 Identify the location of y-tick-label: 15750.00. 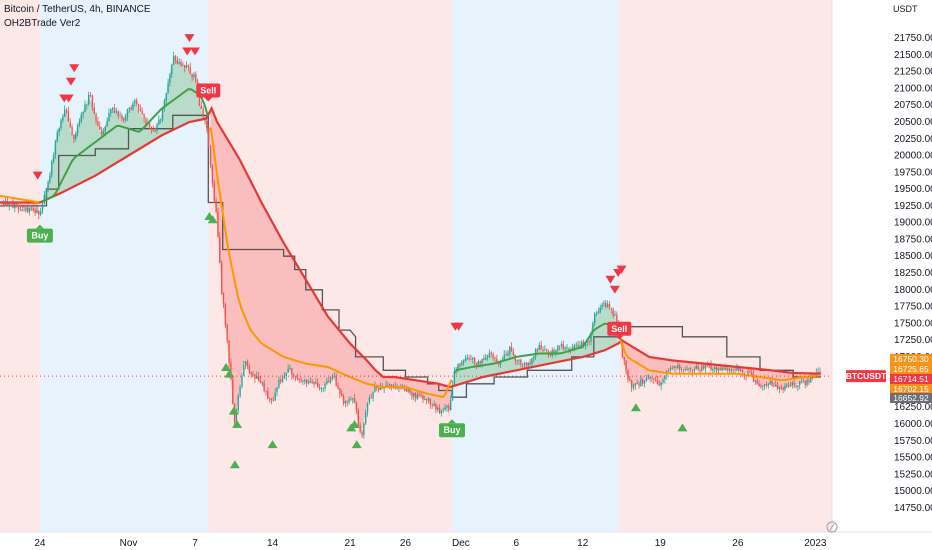
(913, 441).